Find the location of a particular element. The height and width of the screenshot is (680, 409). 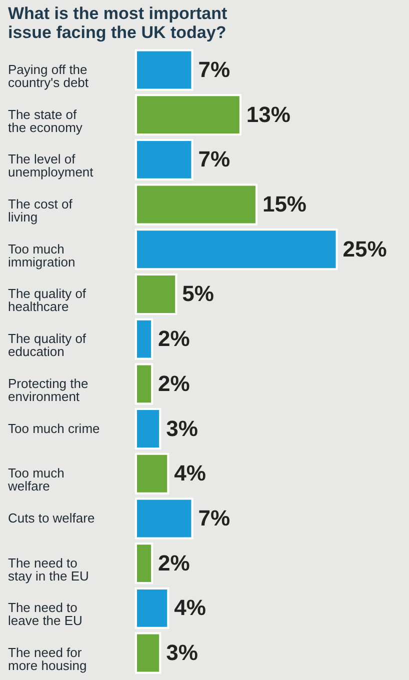

y-tick-label: The quality of healthcare is located at coordinates (47, 300).